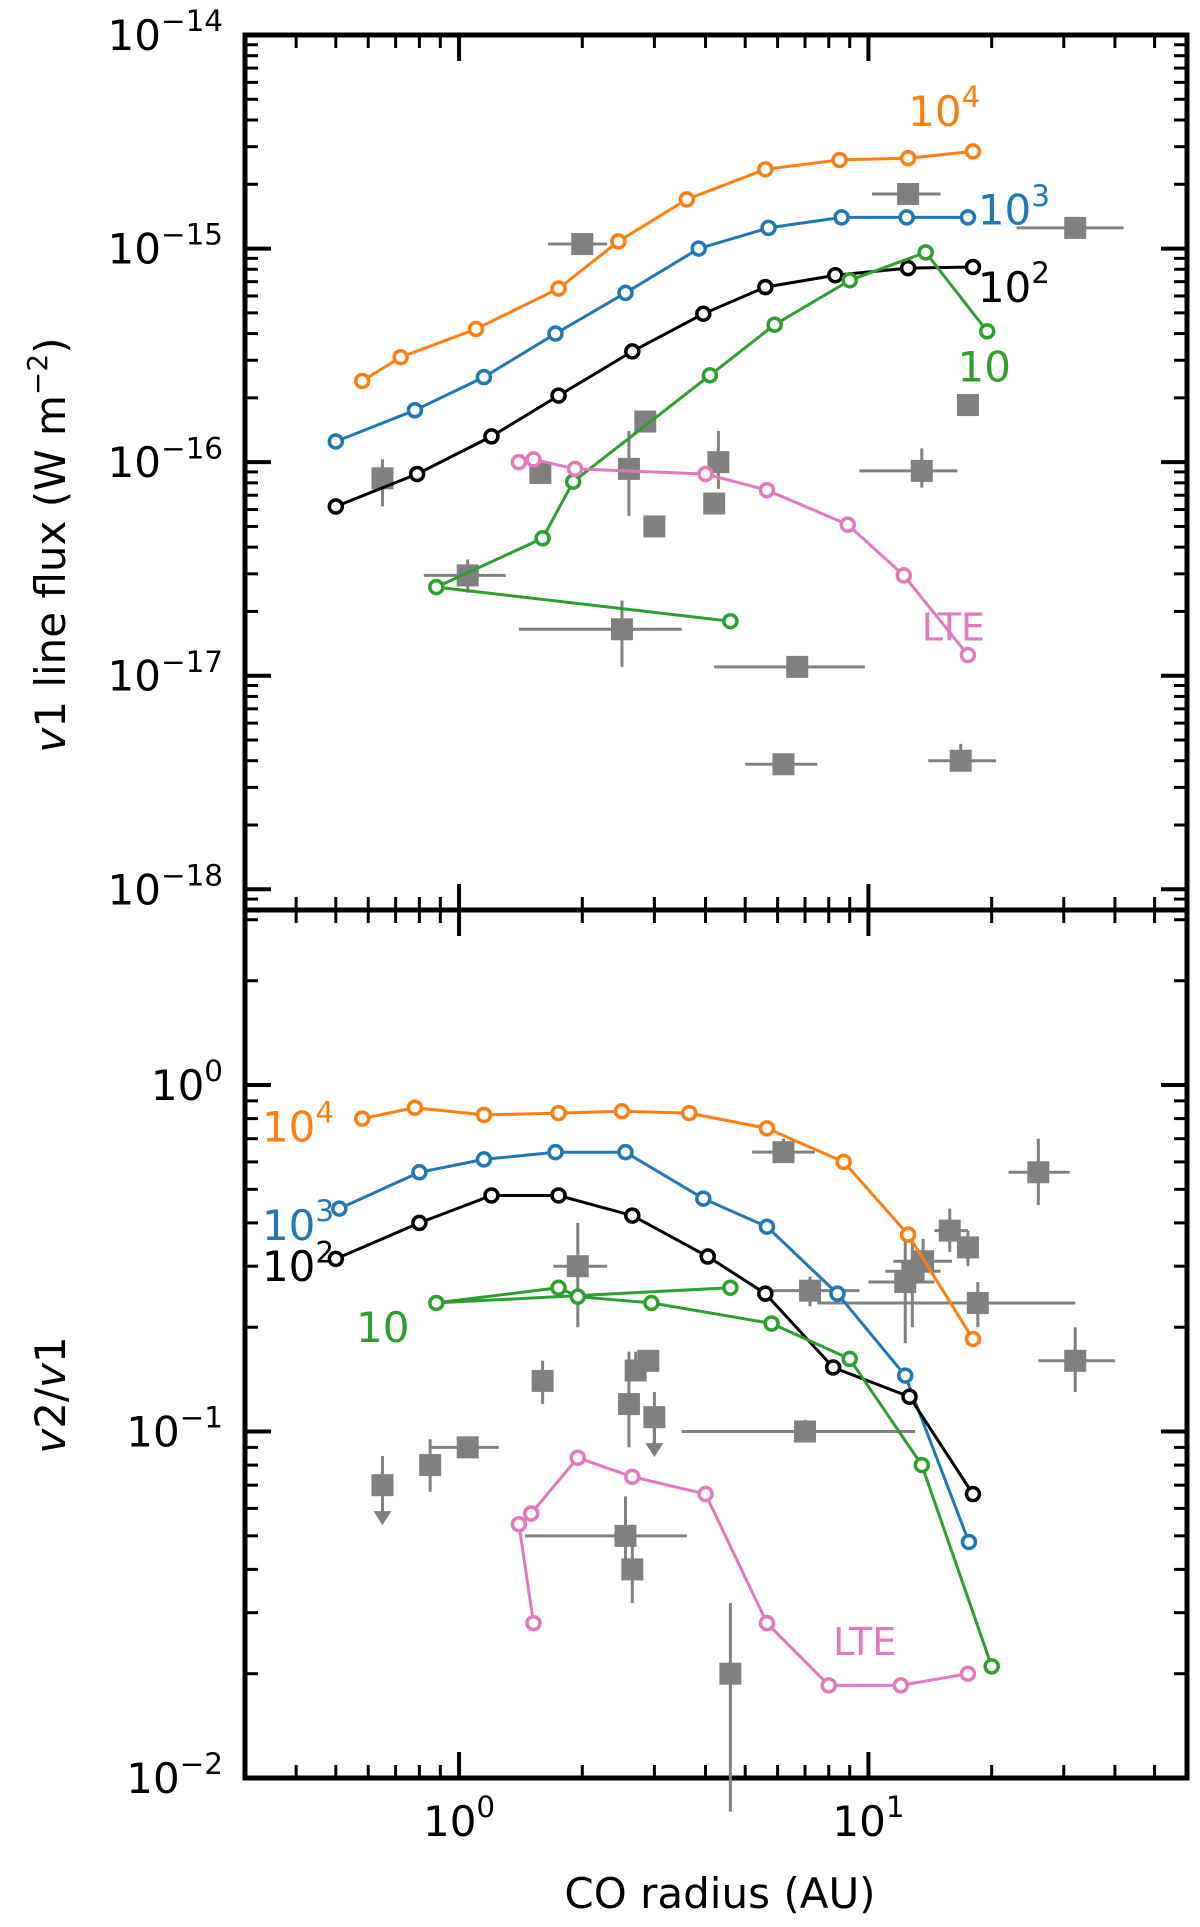  What do you see at coordinates (50, 1394) in the screenshot?
I see `bottom-y-axis-title: v2/v1` at bounding box center [50, 1394].